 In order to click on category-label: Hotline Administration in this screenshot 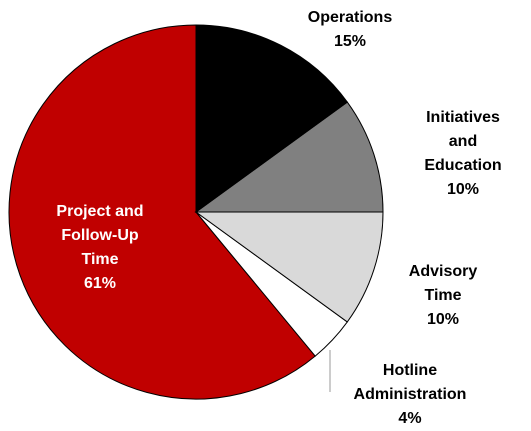, I will do `click(410, 382)`.